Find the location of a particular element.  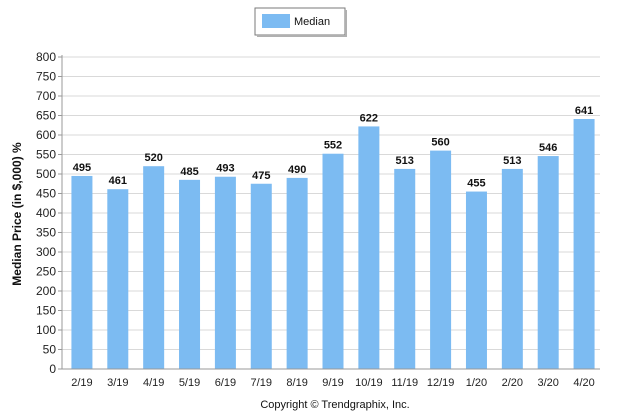

x-tick-label: 4/19 is located at coordinates (153, 383).